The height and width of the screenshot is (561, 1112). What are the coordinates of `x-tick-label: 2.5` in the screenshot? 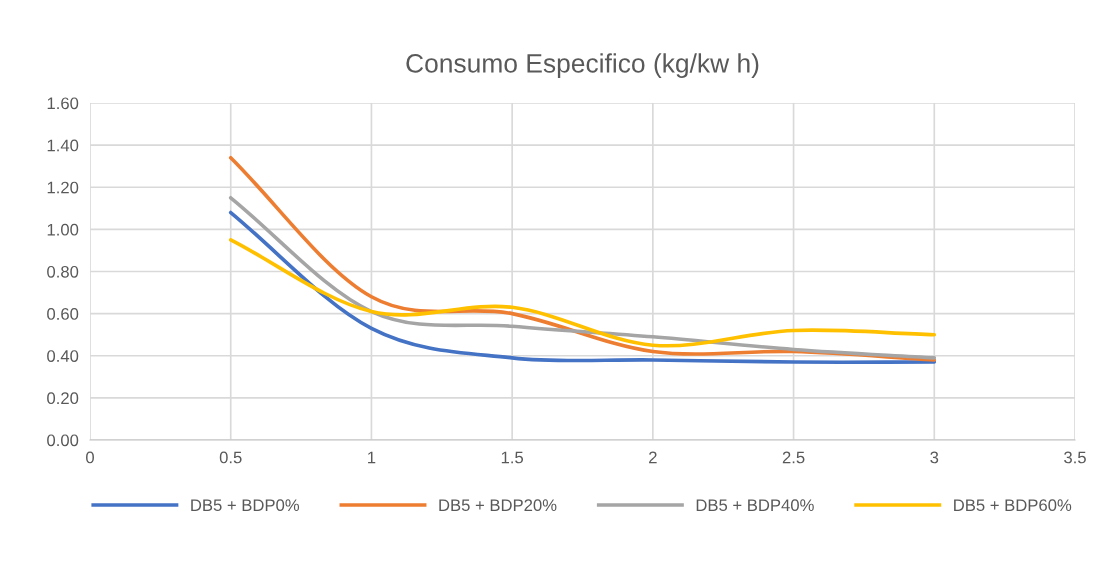 It's located at (793, 457).